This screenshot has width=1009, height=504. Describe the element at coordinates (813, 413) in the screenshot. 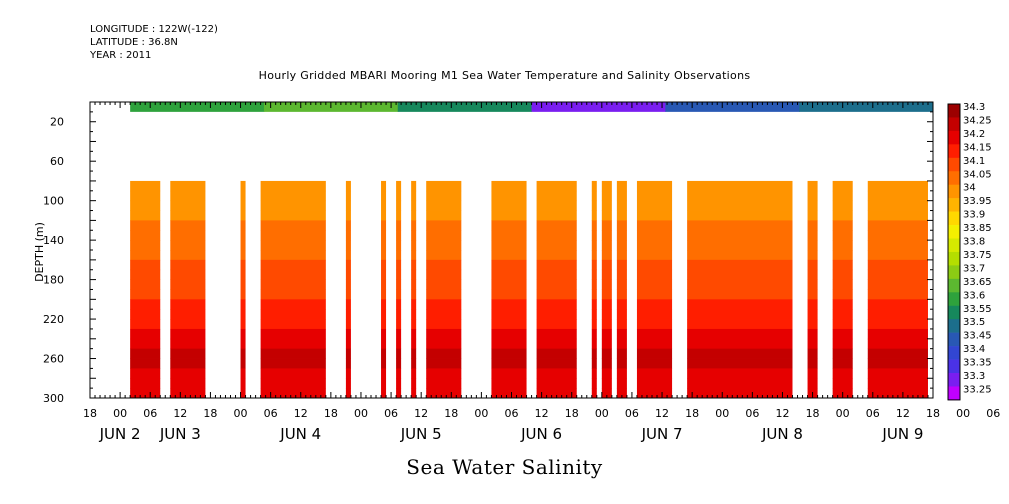

I see `x-tick-label: 18` at that location.